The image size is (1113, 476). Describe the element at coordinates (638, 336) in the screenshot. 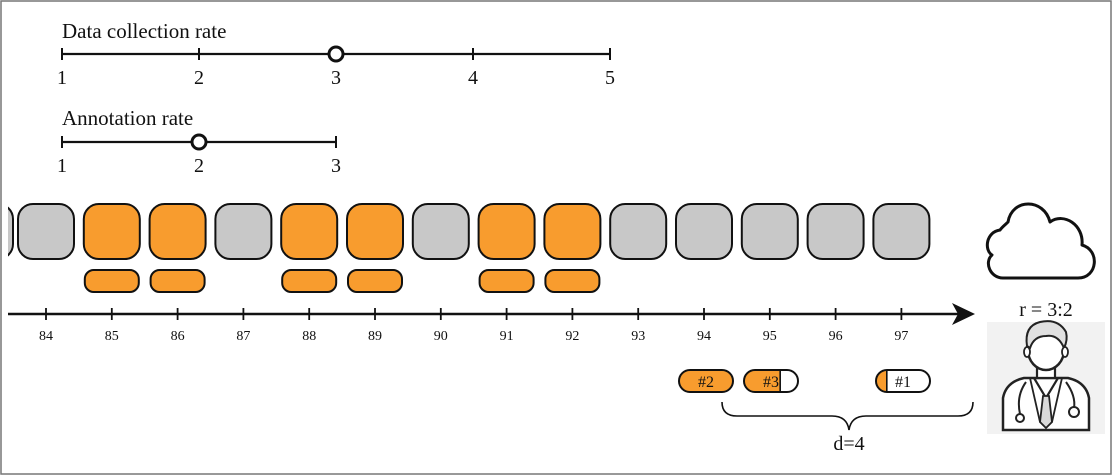

I see `timeline-label-93: 93` at that location.